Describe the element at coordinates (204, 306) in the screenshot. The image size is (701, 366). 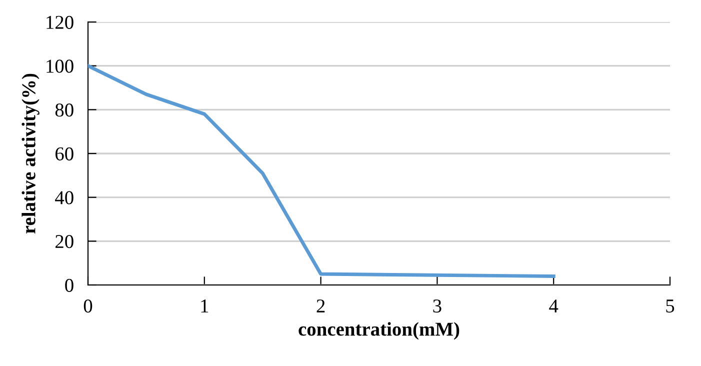
I see `x-tick-label: 1` at that location.